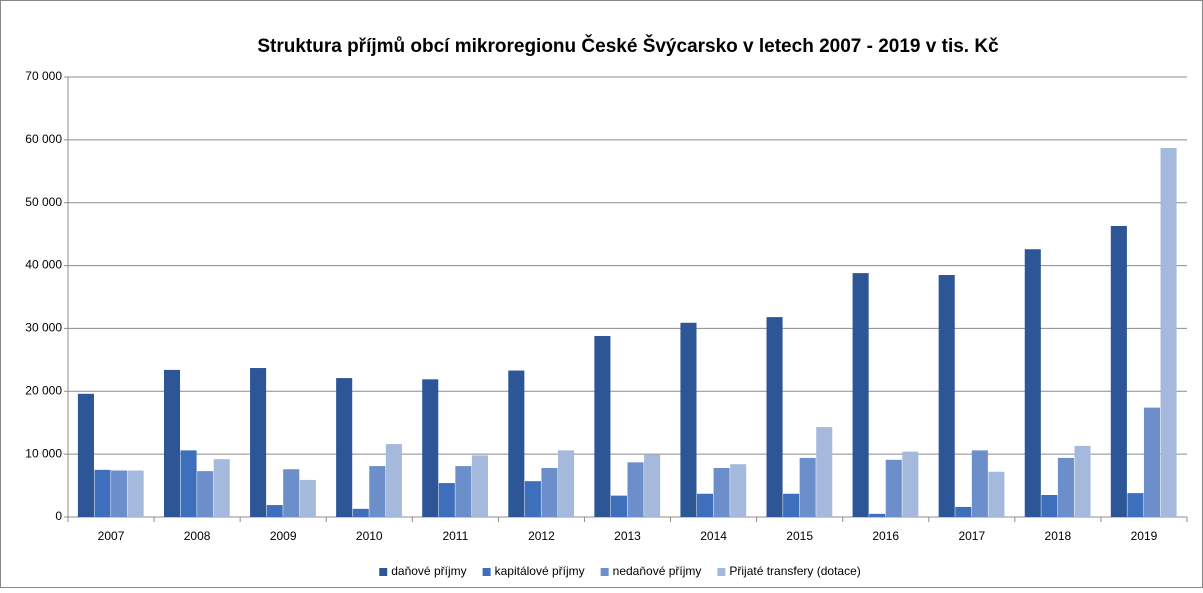  Describe the element at coordinates (43, 139) in the screenshot. I see `y-tick-label: 60 000` at that location.